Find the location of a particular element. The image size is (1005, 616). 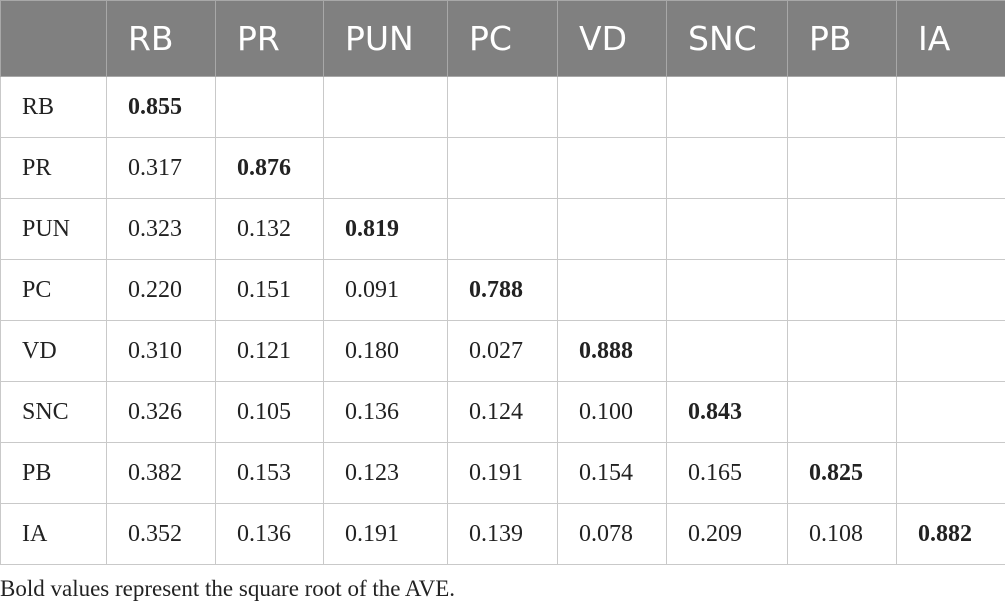

table-row: VD 0.310 0.121 0.180 0.027 0.888 is located at coordinates (502, 351).